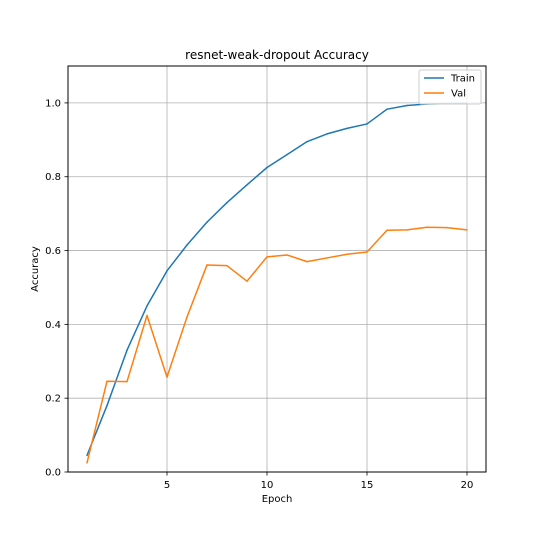 This screenshot has height=544, width=540. I want to click on legend-label-val: Val, so click(458, 94).